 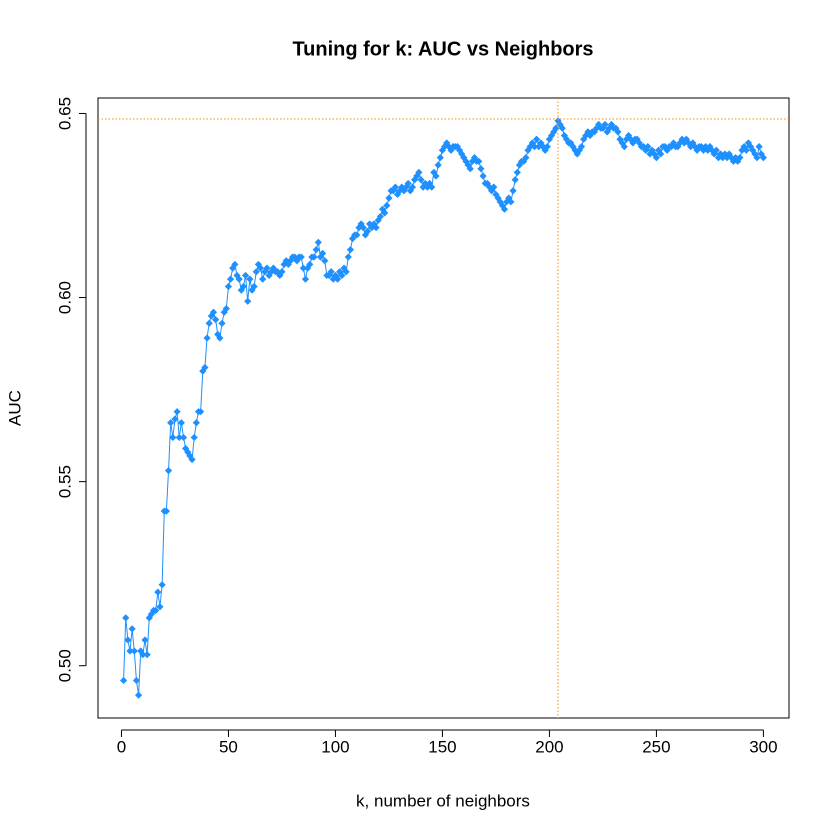 I want to click on x-tick-label: 150, so click(x=442, y=746).